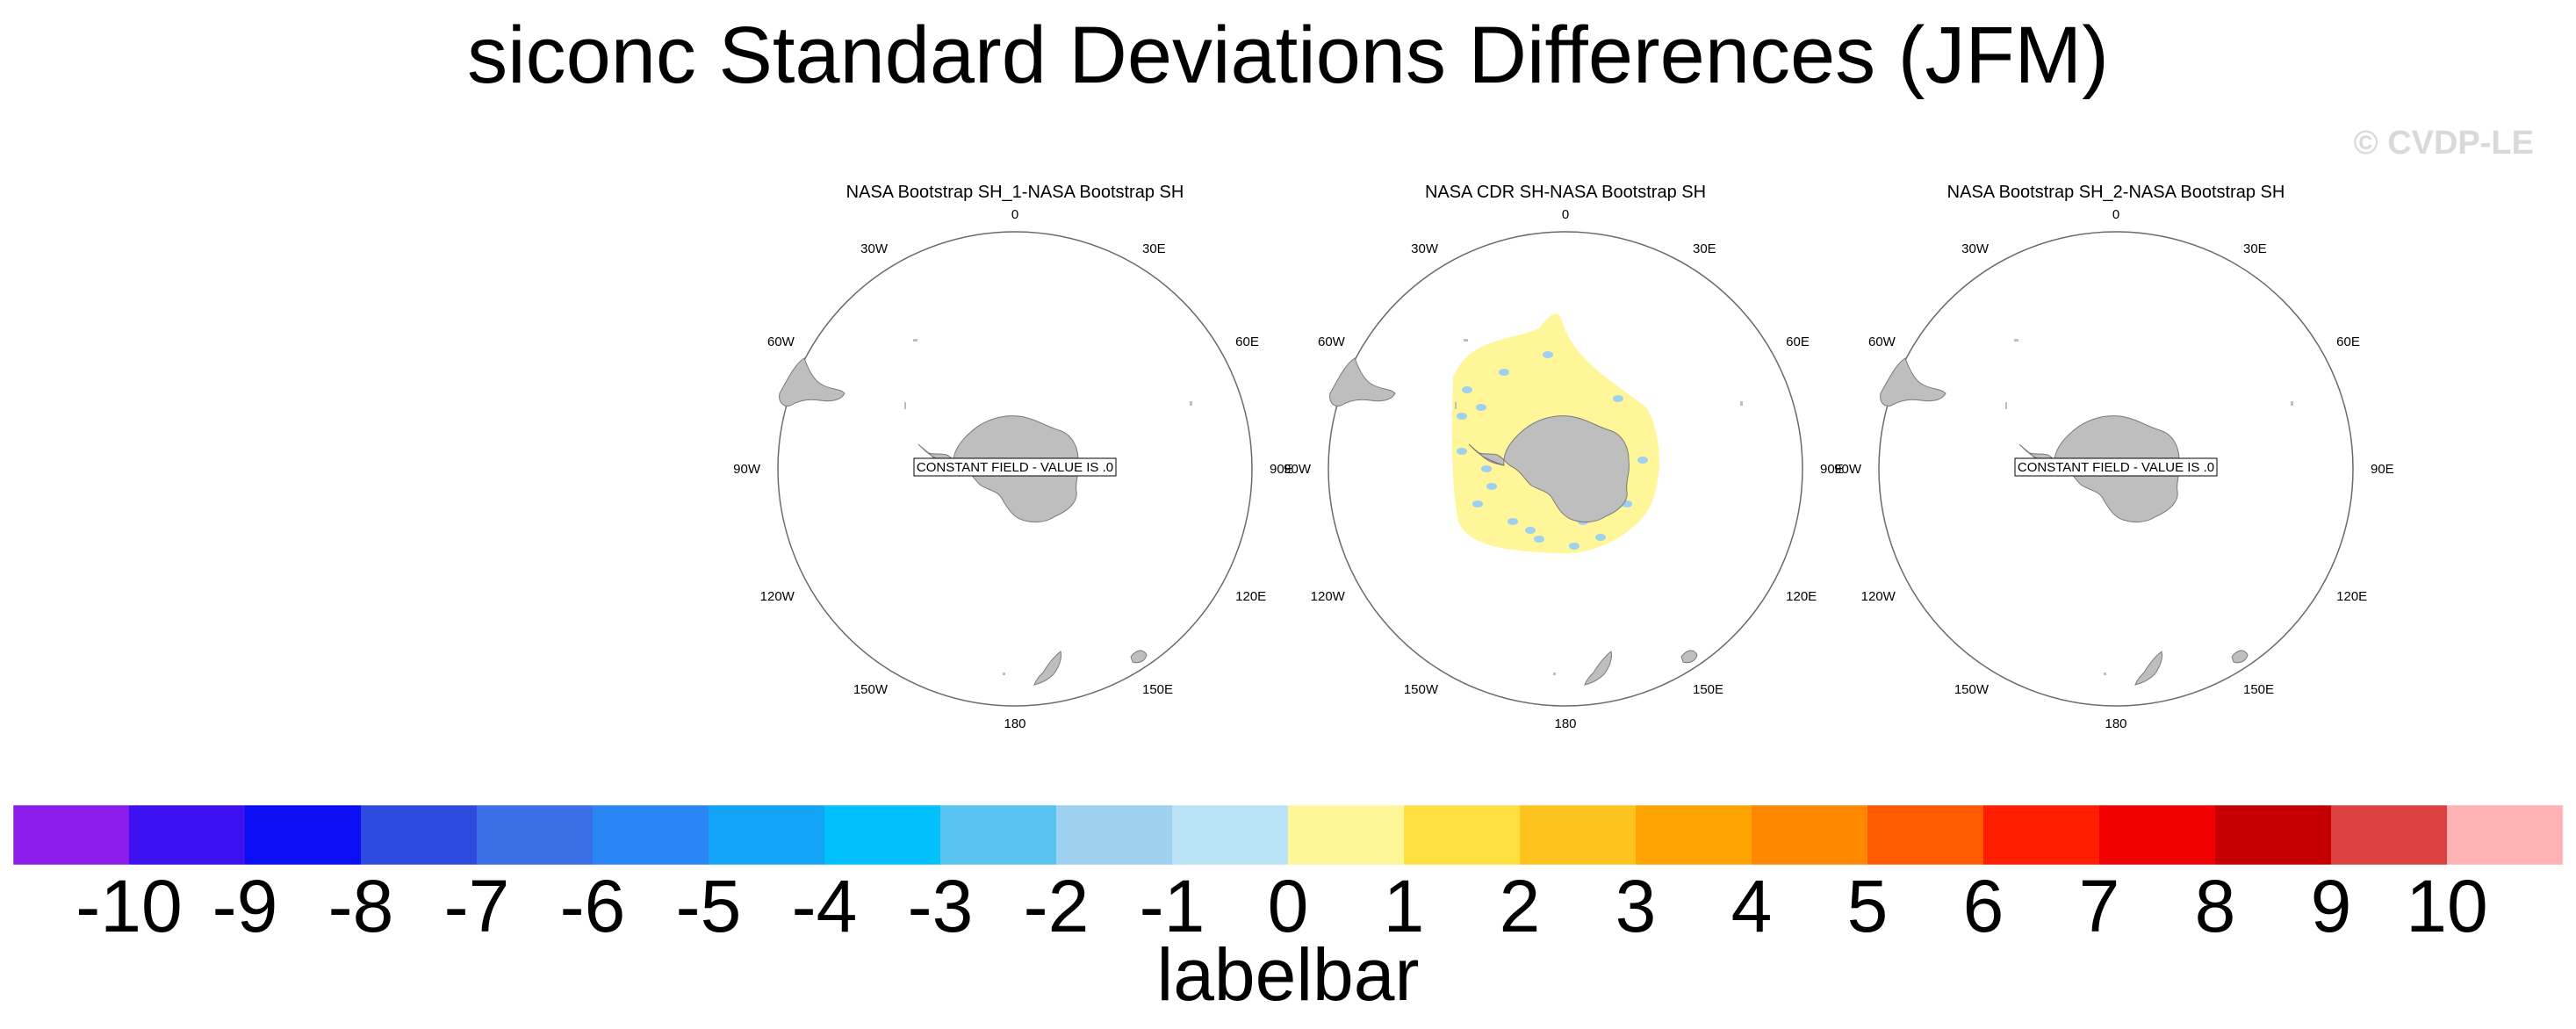  What do you see at coordinates (940, 906) in the screenshot?
I see `labelbar-tick-label: -3` at bounding box center [940, 906].